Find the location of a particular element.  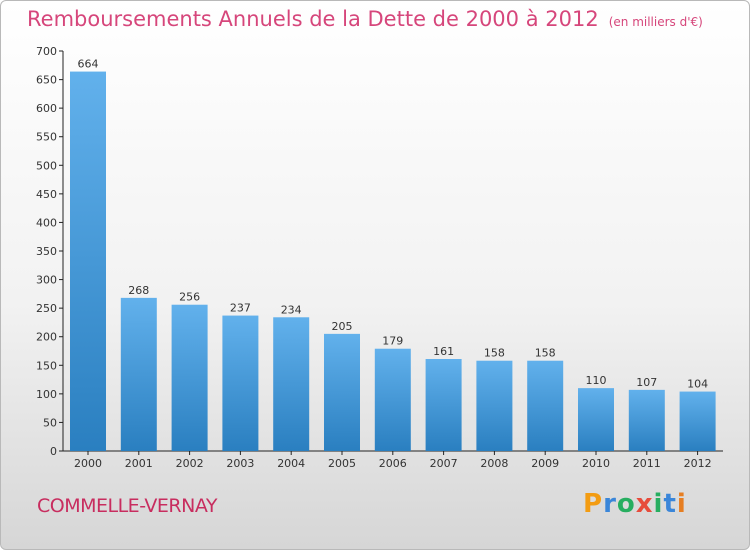

data-label: 664 is located at coordinates (88, 64).